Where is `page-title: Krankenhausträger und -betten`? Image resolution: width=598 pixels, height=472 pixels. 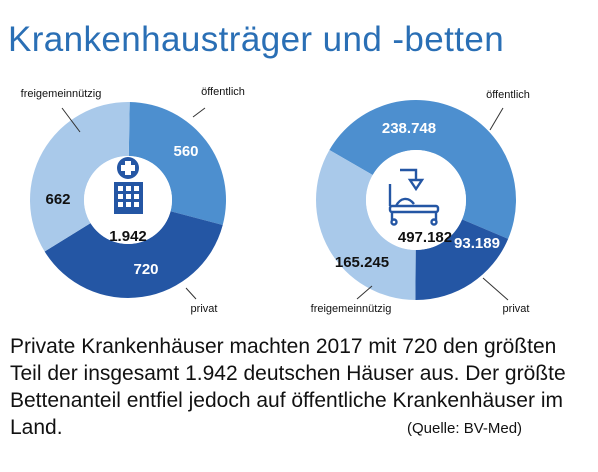
page-title: Krankenhausträger und -betten is located at coordinates (256, 39).